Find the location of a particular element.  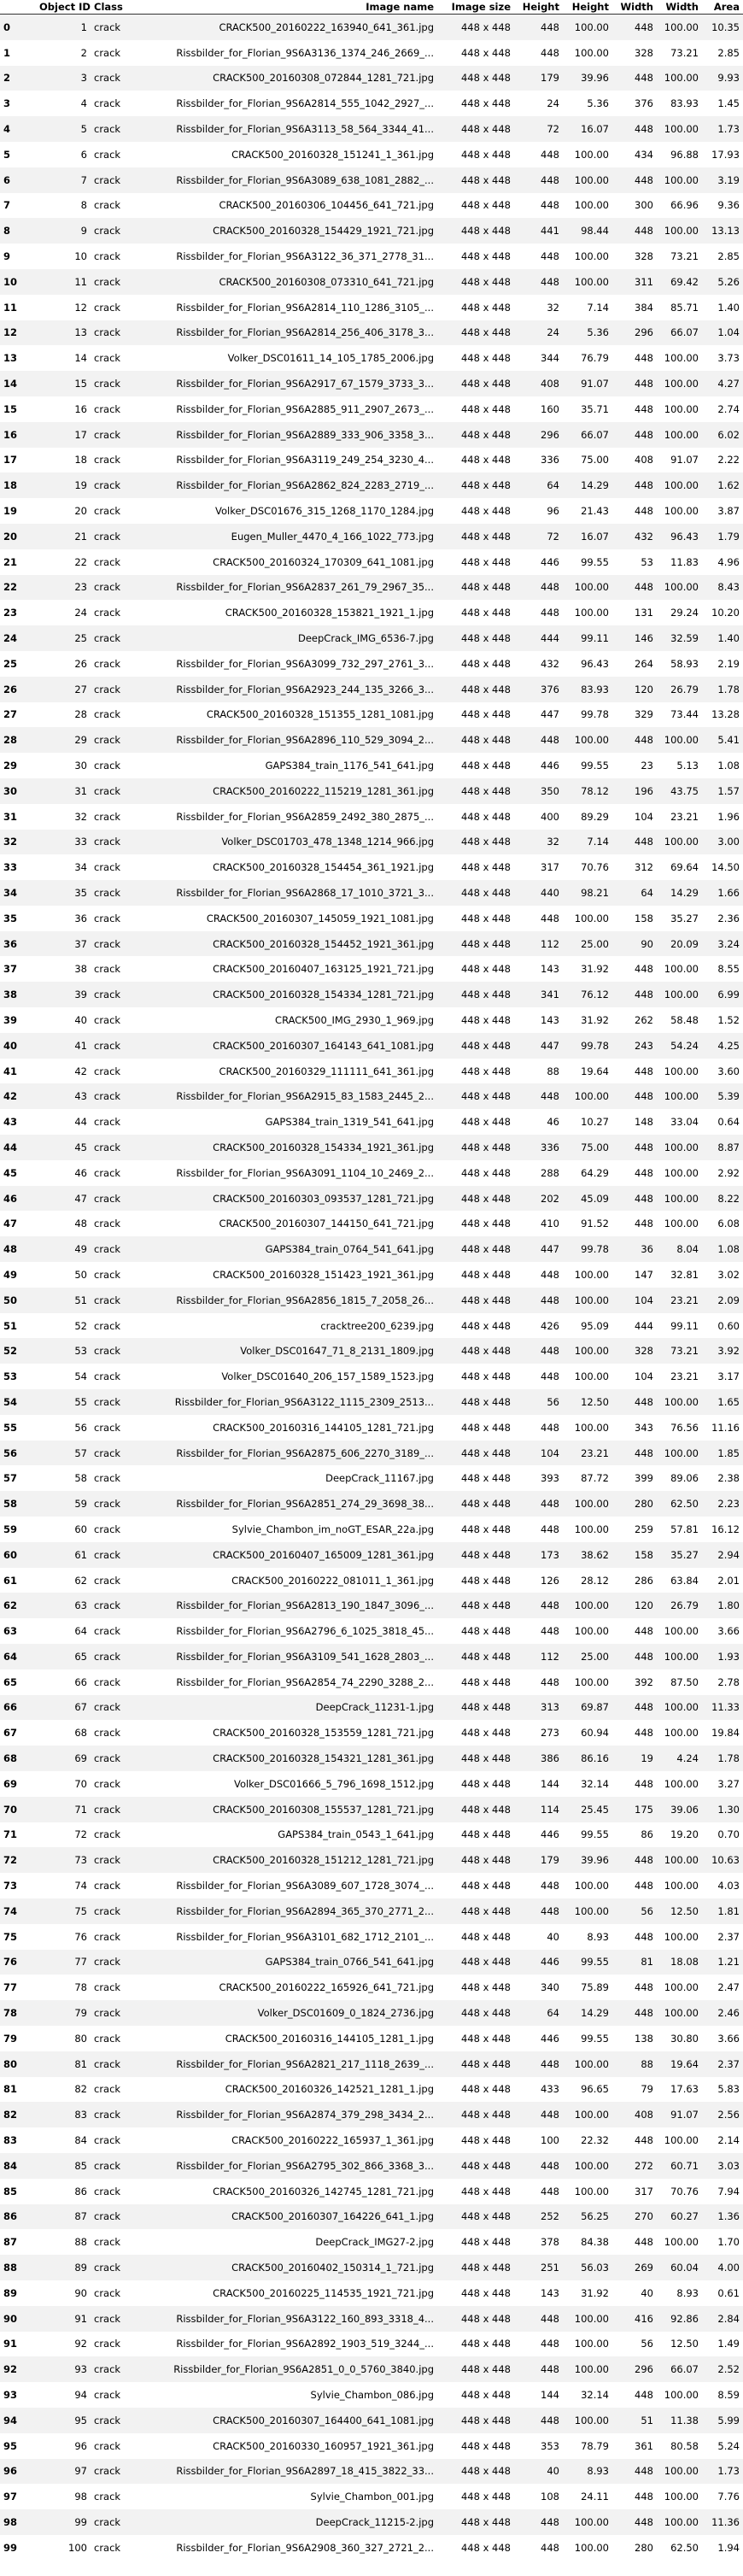

height-px: 108 is located at coordinates (539, 2497).